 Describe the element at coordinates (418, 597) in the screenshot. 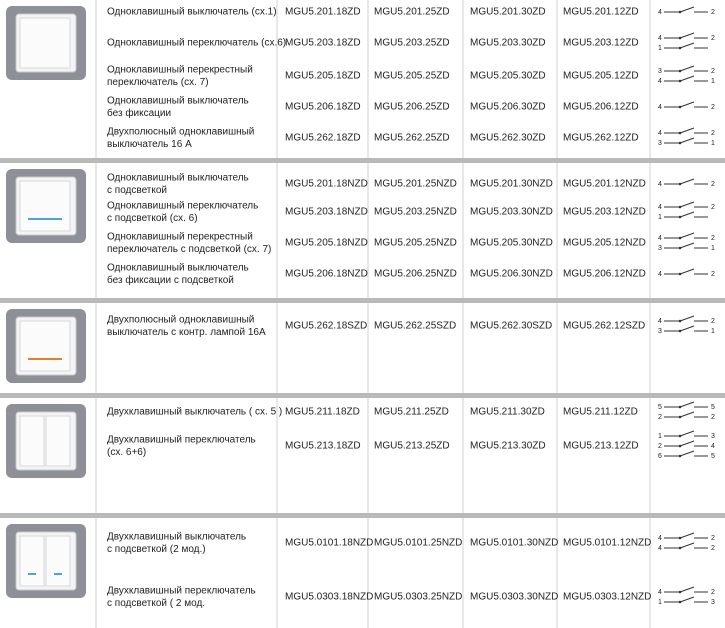

I see `article-code: MGU5.0303.25NZD` at that location.